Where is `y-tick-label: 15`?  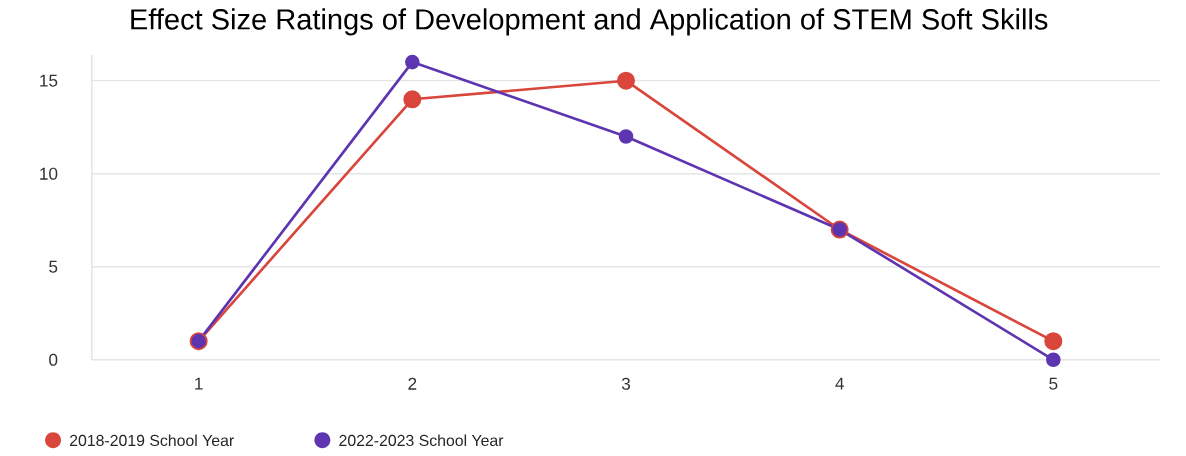 y-tick-label: 15 is located at coordinates (49, 80).